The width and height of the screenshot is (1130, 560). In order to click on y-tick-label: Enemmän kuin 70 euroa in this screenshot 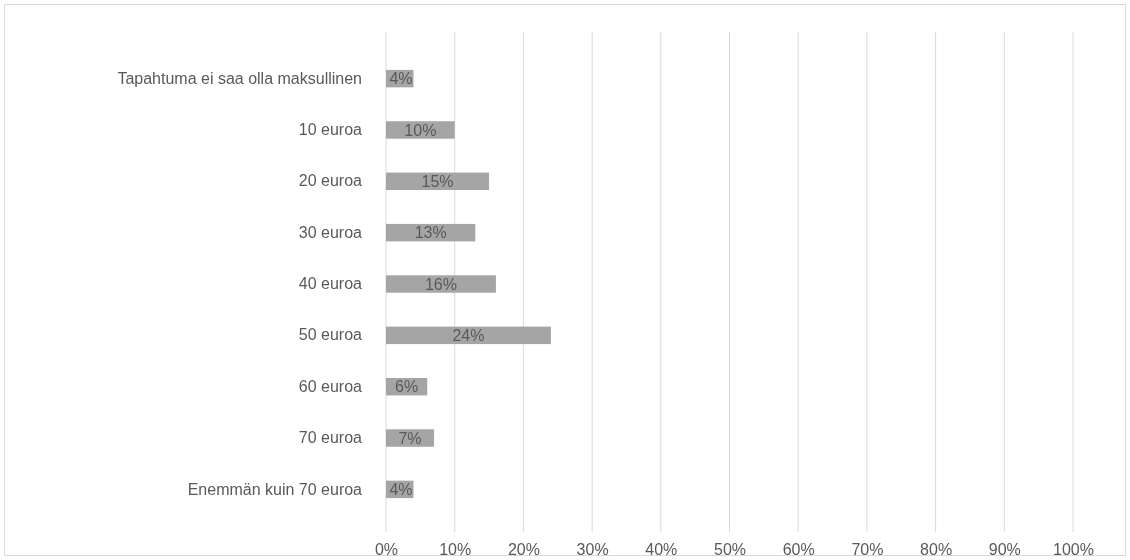, I will do `click(275, 489)`.